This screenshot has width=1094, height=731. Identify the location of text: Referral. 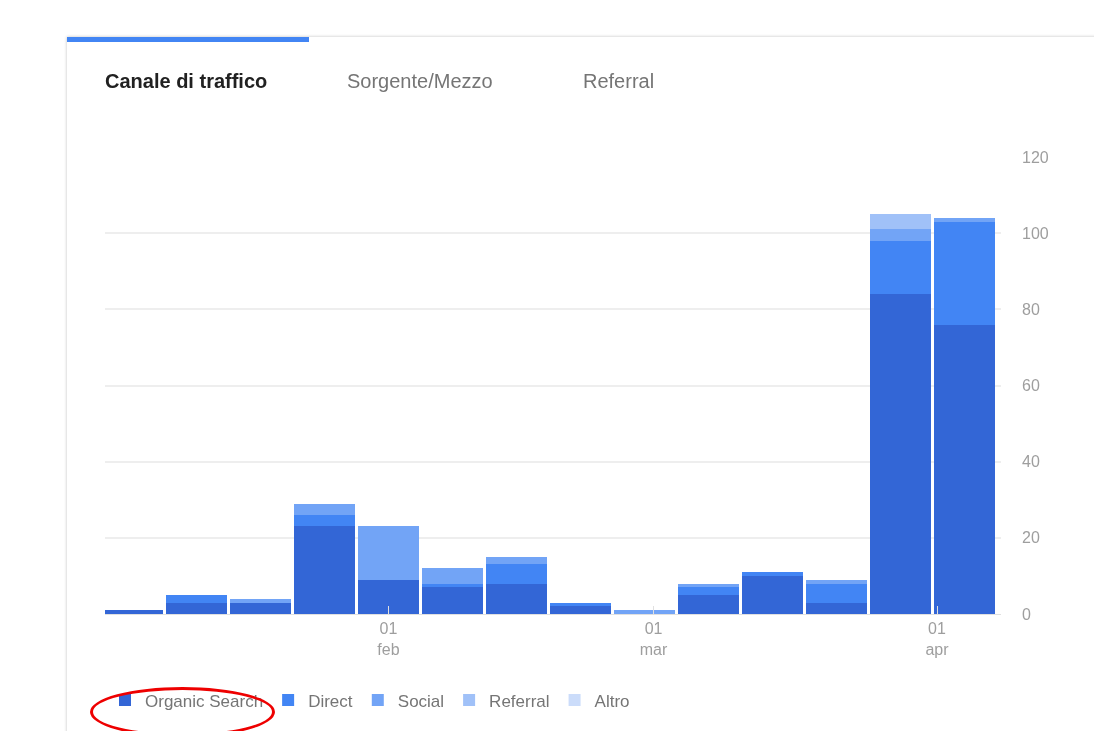
(619, 81).